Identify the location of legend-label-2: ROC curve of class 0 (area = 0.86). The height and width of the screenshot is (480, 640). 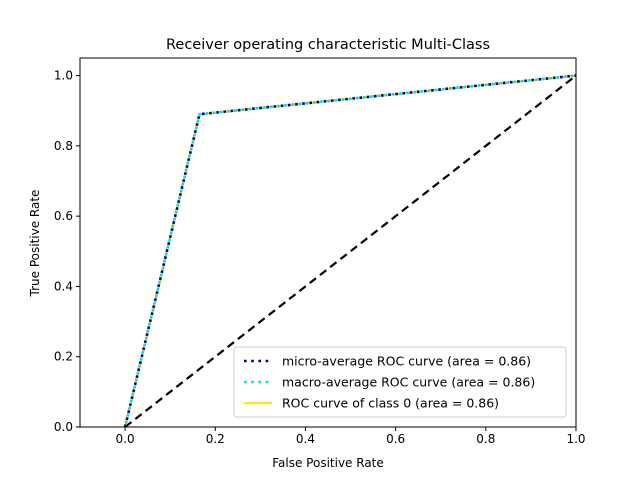
(390, 403).